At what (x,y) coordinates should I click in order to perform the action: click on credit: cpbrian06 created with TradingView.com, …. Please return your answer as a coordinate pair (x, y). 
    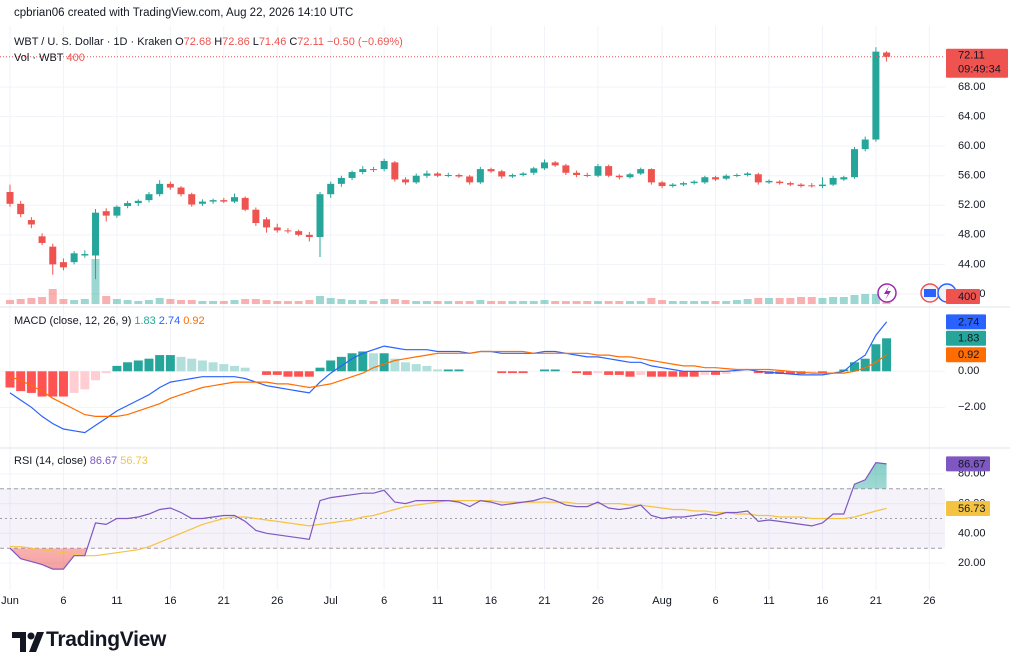
    Looking at the image, I should click on (184, 13).